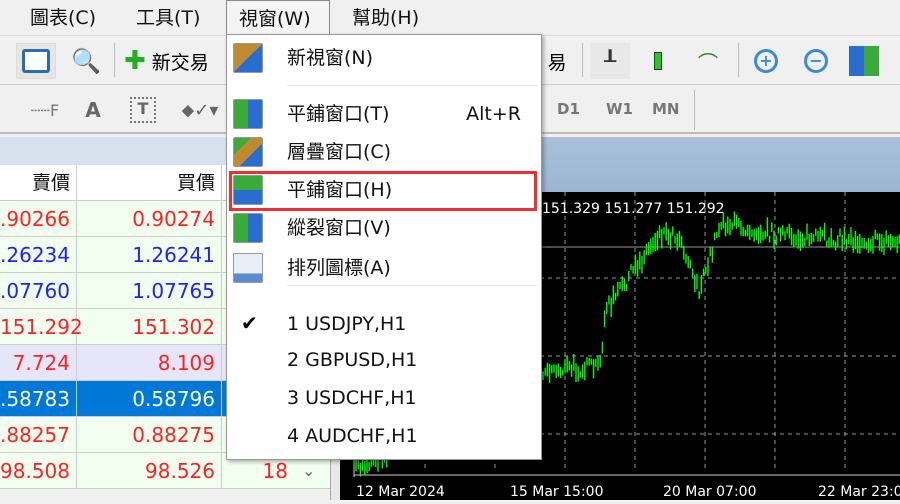 The image size is (900, 504). What do you see at coordinates (450, 18) in the screenshot?
I see `menu-bar: 圖表(C) 工具(T) 視窗(W) 幫助(H)` at bounding box center [450, 18].